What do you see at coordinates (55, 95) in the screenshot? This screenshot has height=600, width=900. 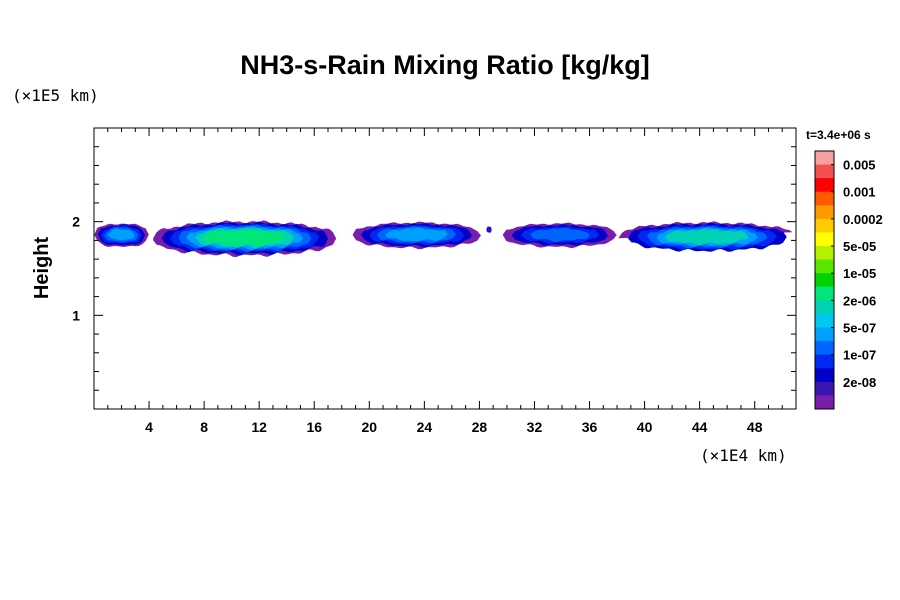 I see `y-unit-label: (×1E5 km)` at bounding box center [55, 95].